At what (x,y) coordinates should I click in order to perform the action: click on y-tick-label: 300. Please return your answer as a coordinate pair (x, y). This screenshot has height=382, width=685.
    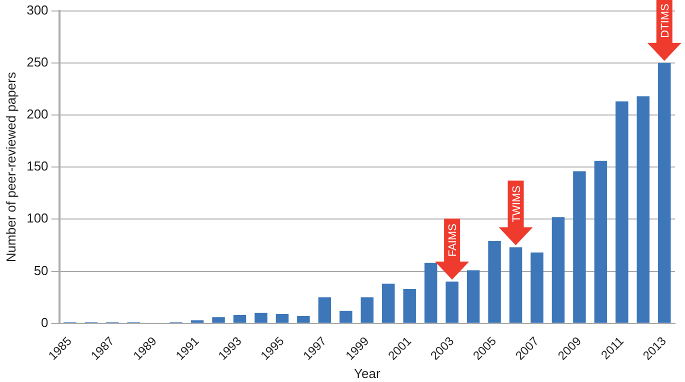
    Looking at the image, I should click on (37, 10).